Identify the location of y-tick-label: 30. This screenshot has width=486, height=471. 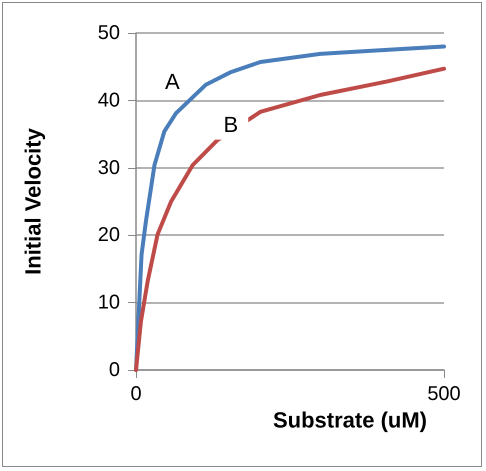
(109, 167).